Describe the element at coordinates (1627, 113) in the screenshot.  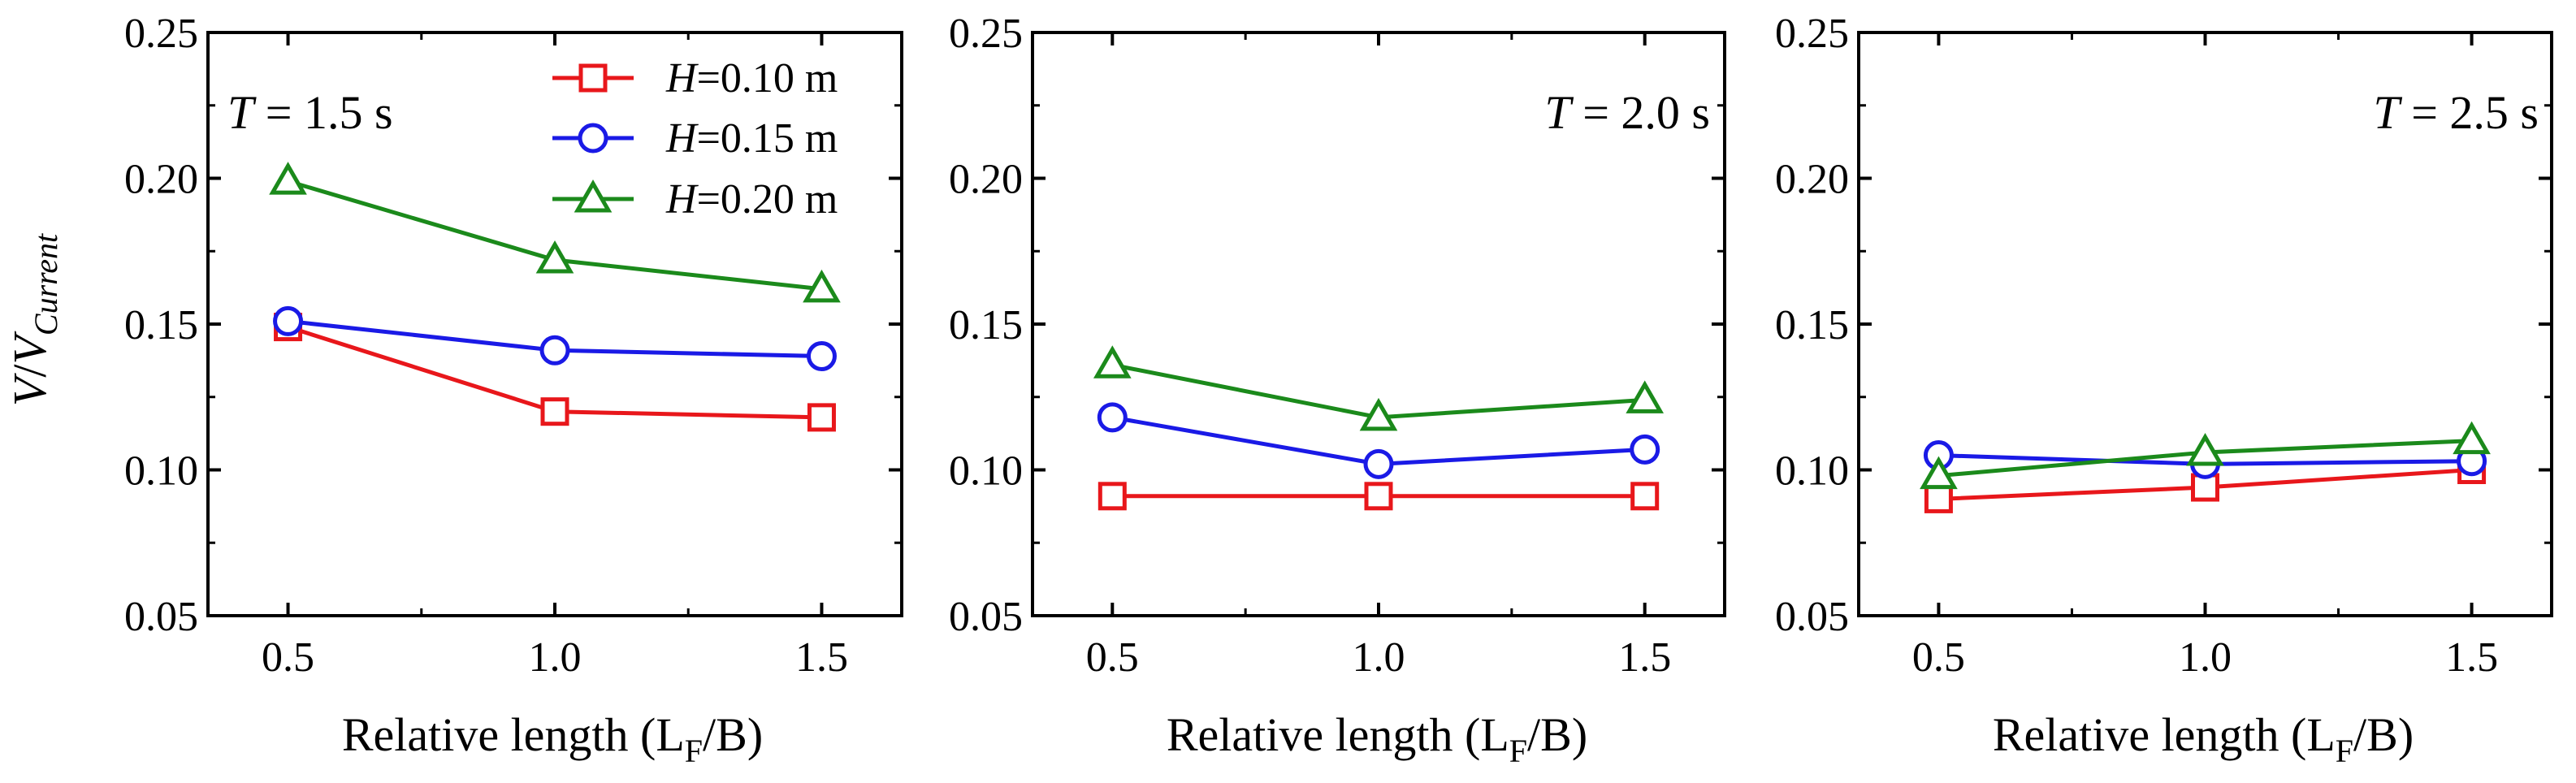
I see `period-annotation: T = 2.0 s` at that location.